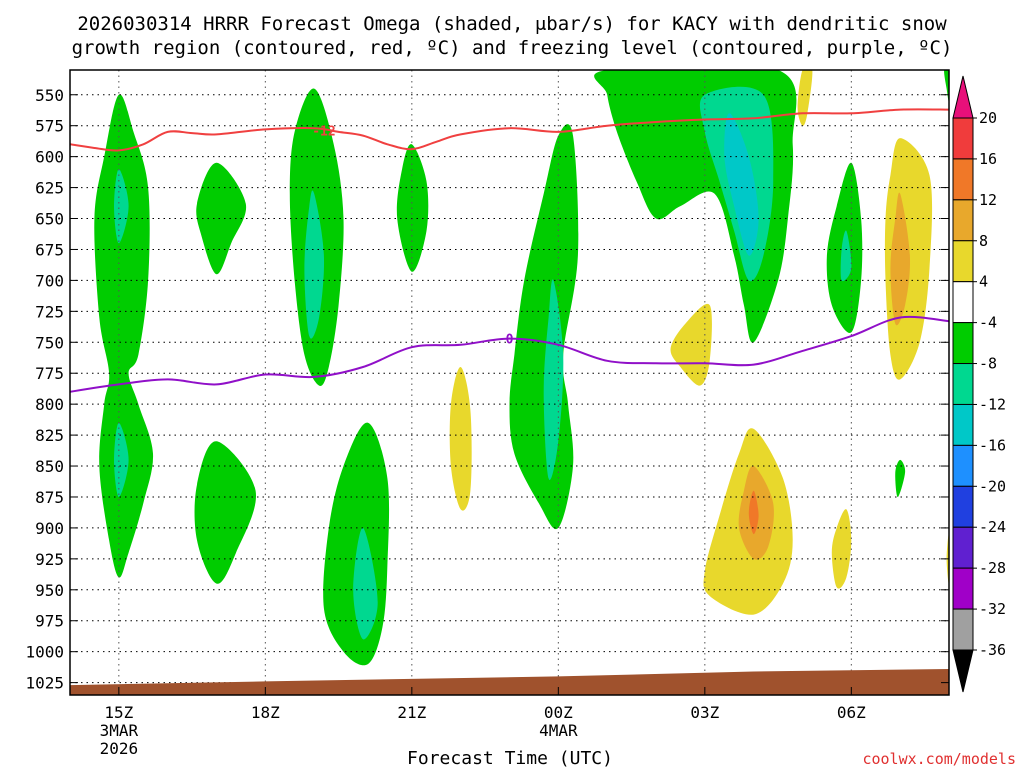 This screenshot has height=768, width=1024. I want to click on x-tick-label-06Z: 06Z, so click(851, 712).